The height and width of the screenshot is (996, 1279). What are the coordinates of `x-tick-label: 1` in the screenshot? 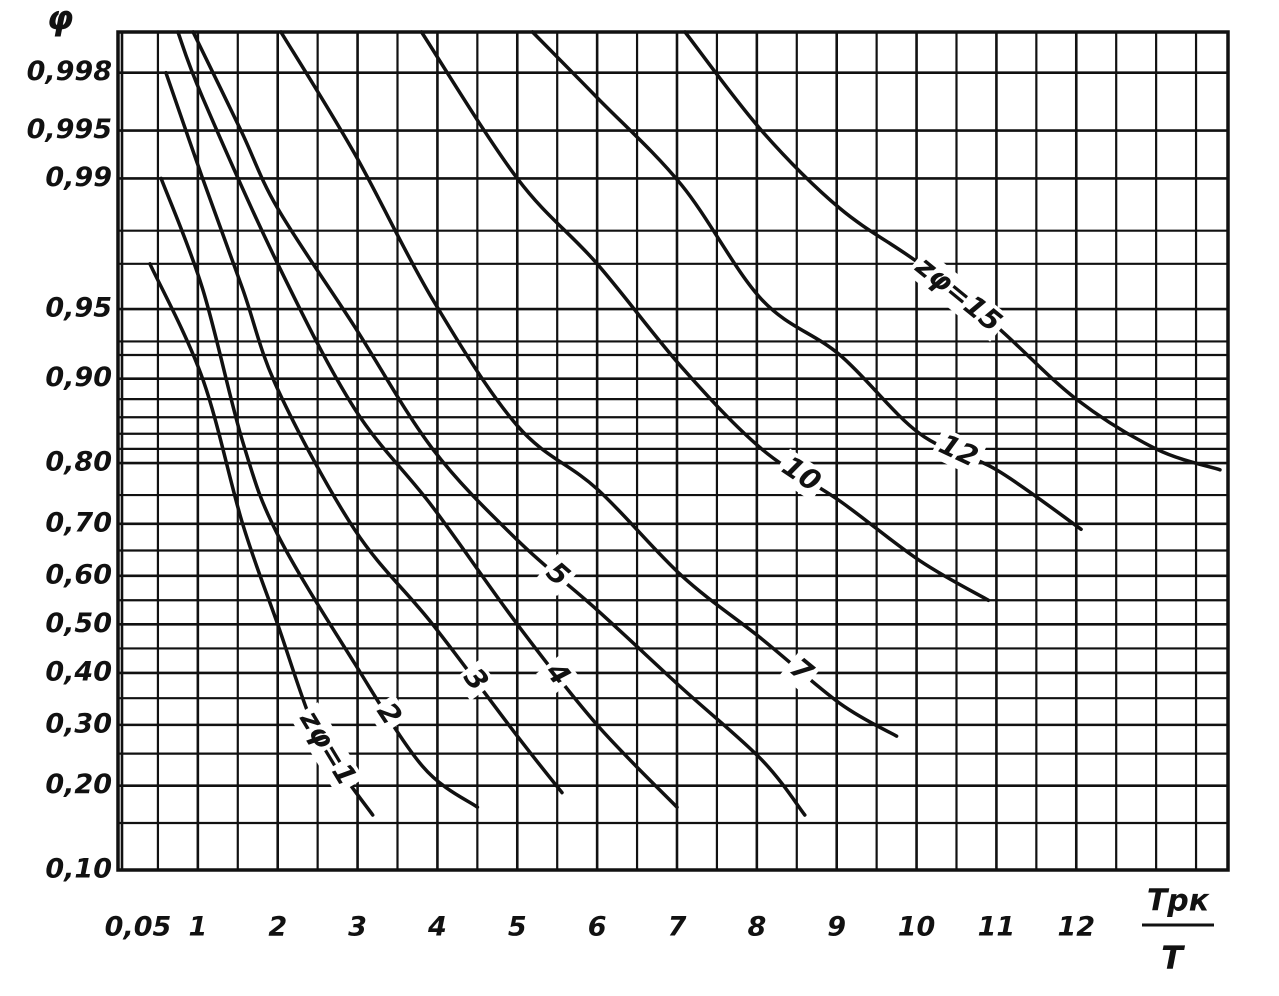 It's located at (197, 927).